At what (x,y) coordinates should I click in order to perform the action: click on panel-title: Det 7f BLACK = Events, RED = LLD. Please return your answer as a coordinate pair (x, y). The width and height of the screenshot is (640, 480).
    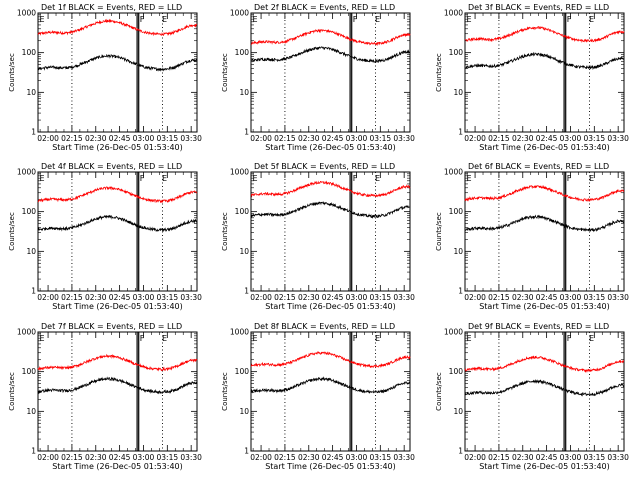
    Looking at the image, I should click on (111, 326).